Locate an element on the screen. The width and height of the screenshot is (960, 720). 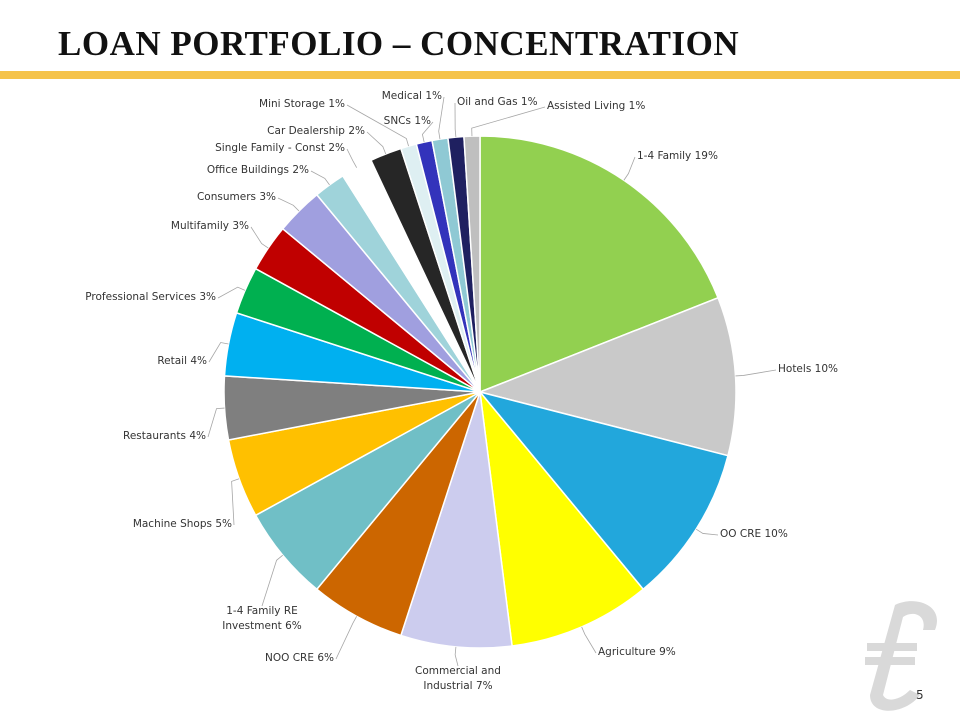
data-label: Office Buildings 2% is located at coordinates (258, 170).